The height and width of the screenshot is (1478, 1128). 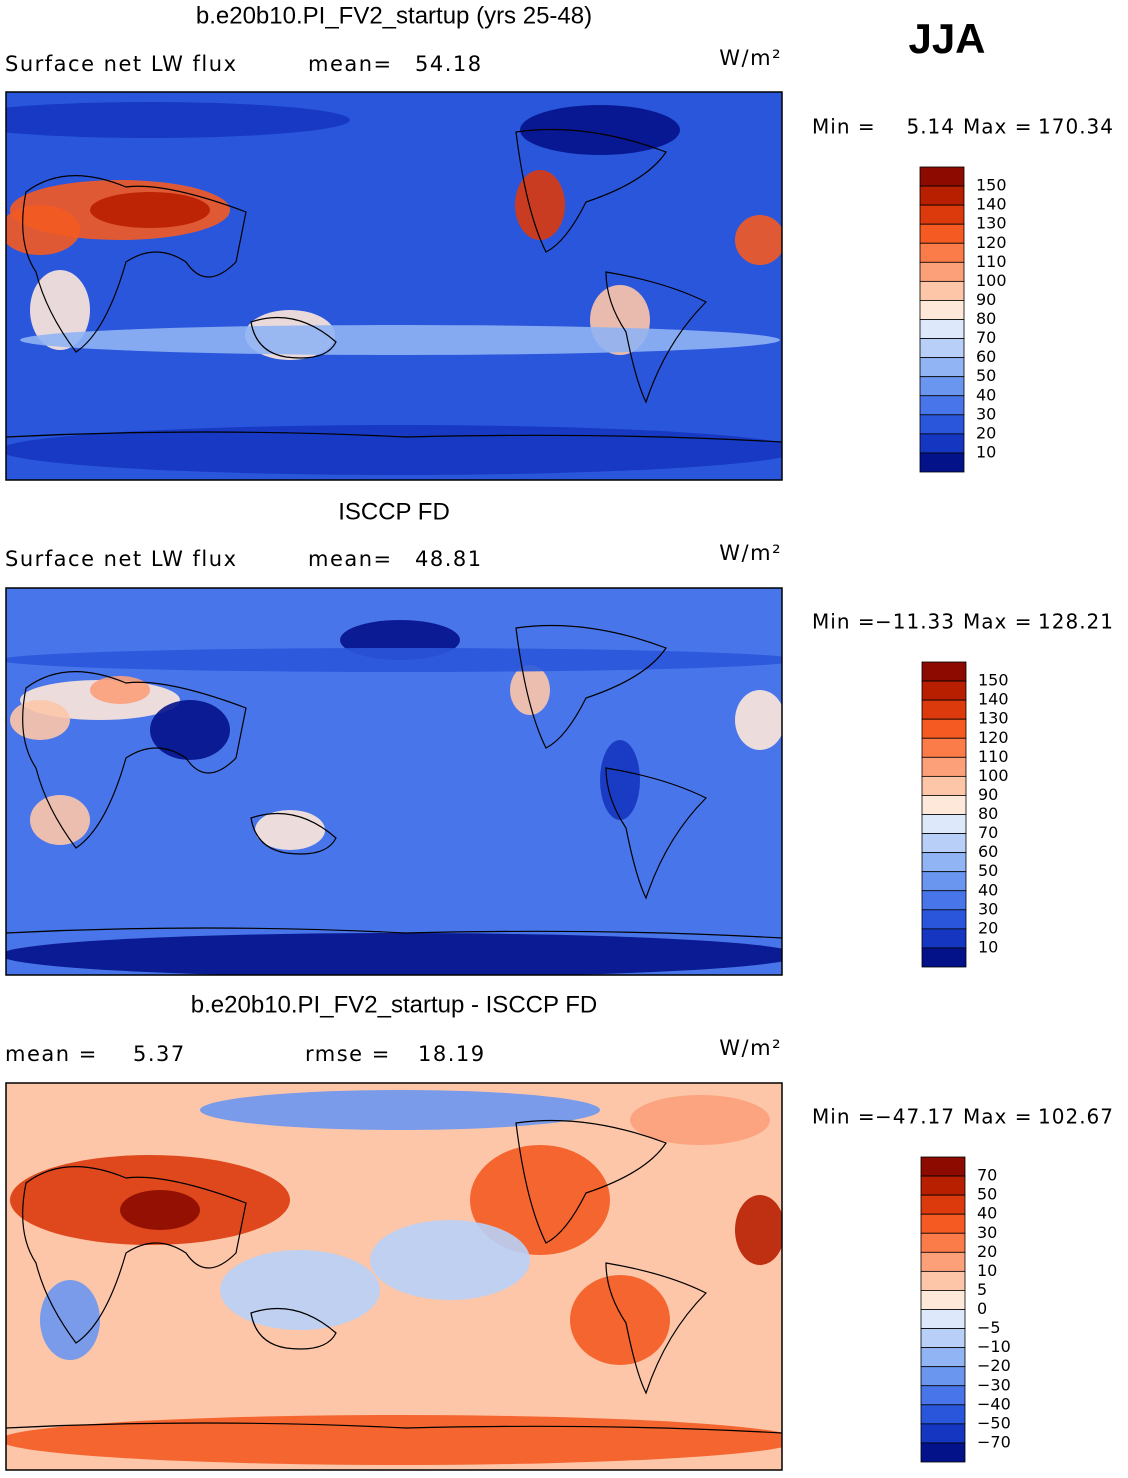 What do you see at coordinates (946, 38) in the screenshot?
I see `season-label: JJA` at bounding box center [946, 38].